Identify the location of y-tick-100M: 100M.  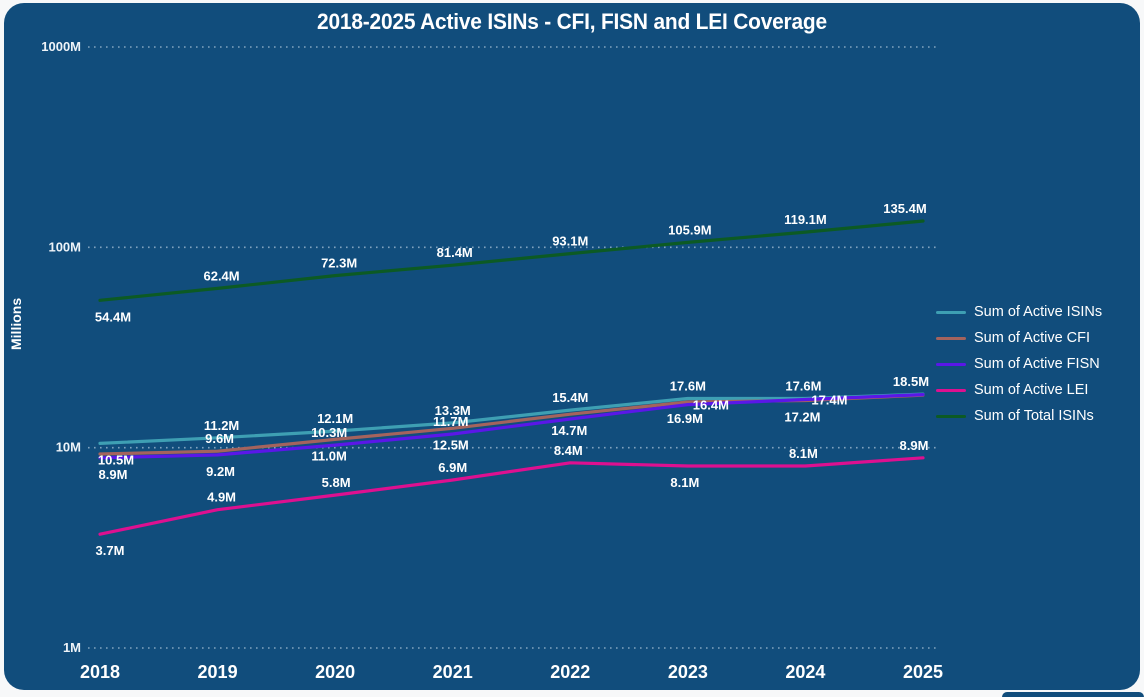
(64, 246).